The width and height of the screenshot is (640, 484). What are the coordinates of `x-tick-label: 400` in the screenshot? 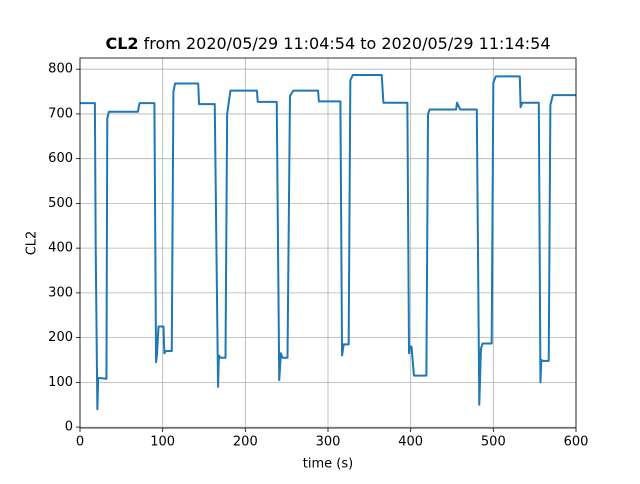 It's located at (410, 442).